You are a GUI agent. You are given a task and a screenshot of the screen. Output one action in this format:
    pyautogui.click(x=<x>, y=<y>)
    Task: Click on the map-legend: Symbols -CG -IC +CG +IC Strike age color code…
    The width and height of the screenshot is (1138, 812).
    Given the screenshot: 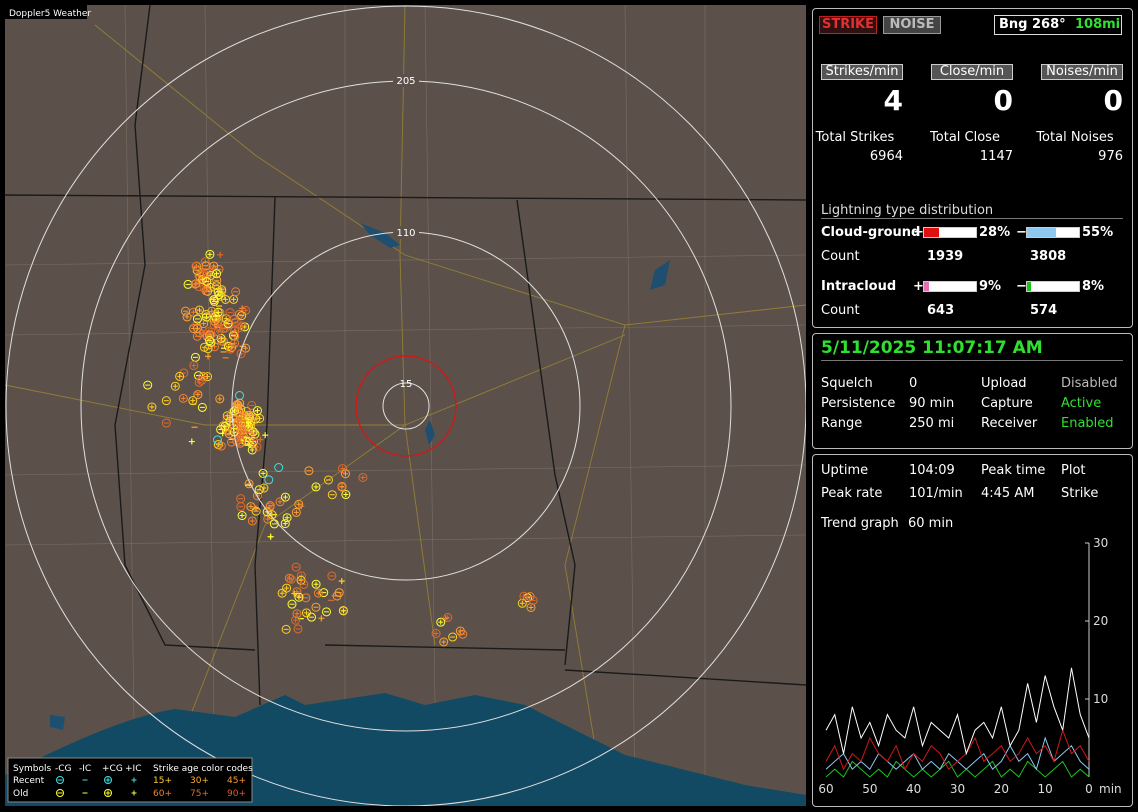 What is the action you would take?
    pyautogui.click(x=130, y=780)
    